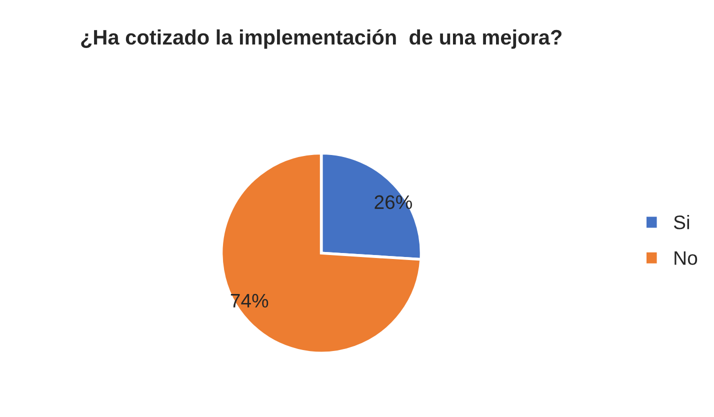  Describe the element at coordinates (686, 258) in the screenshot. I see `legend-label: No` at that location.